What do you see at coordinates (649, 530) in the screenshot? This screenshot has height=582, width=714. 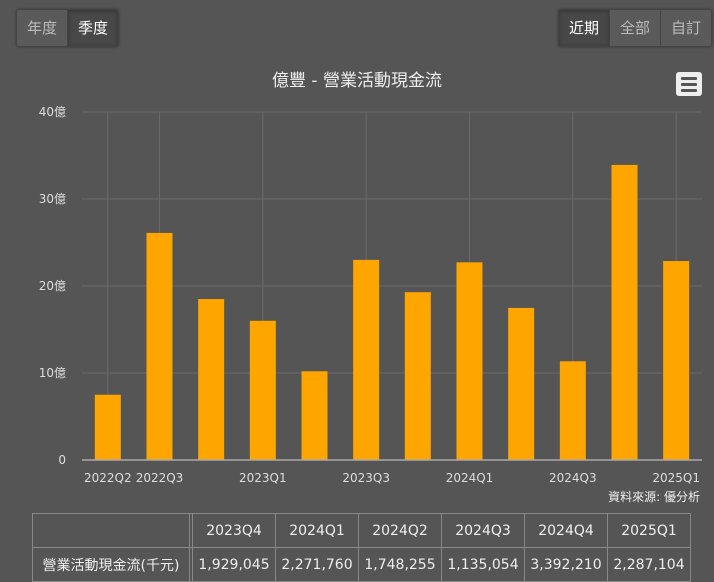 I see `header-cell: 2025Q1` at bounding box center [649, 530].